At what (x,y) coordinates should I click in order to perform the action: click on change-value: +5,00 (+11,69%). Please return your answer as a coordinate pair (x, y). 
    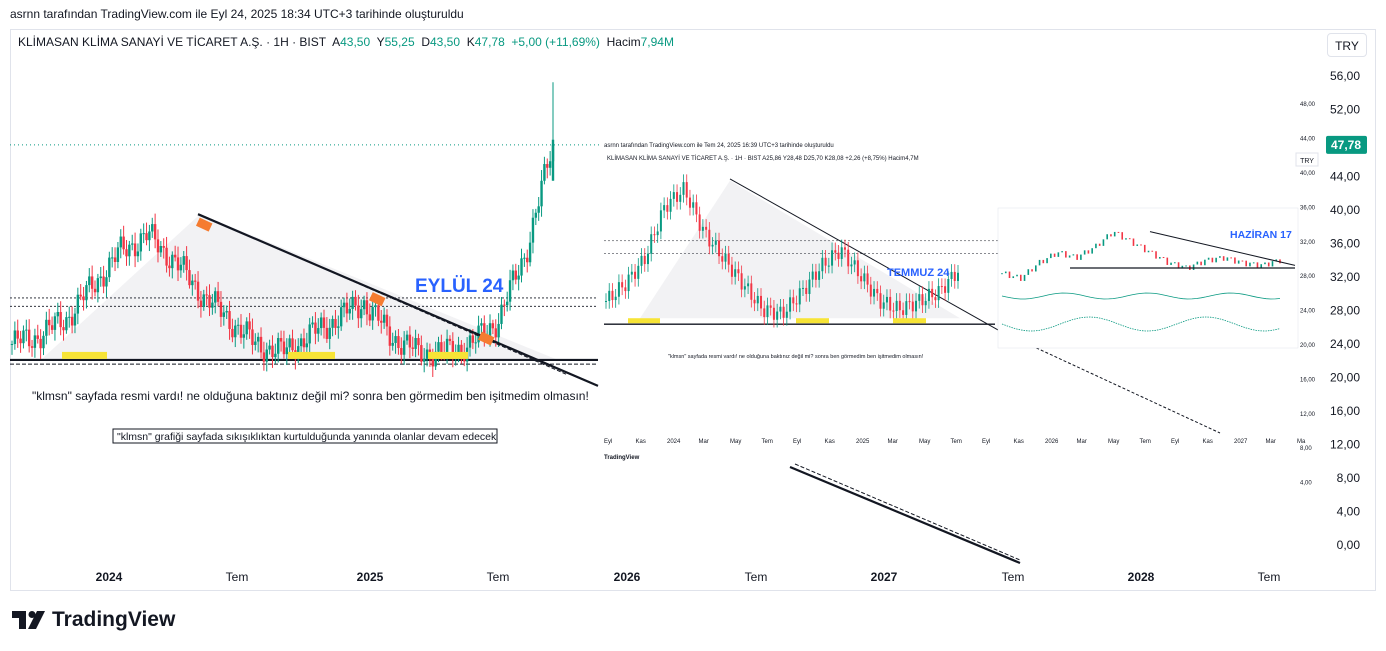
    Looking at the image, I should click on (555, 42).